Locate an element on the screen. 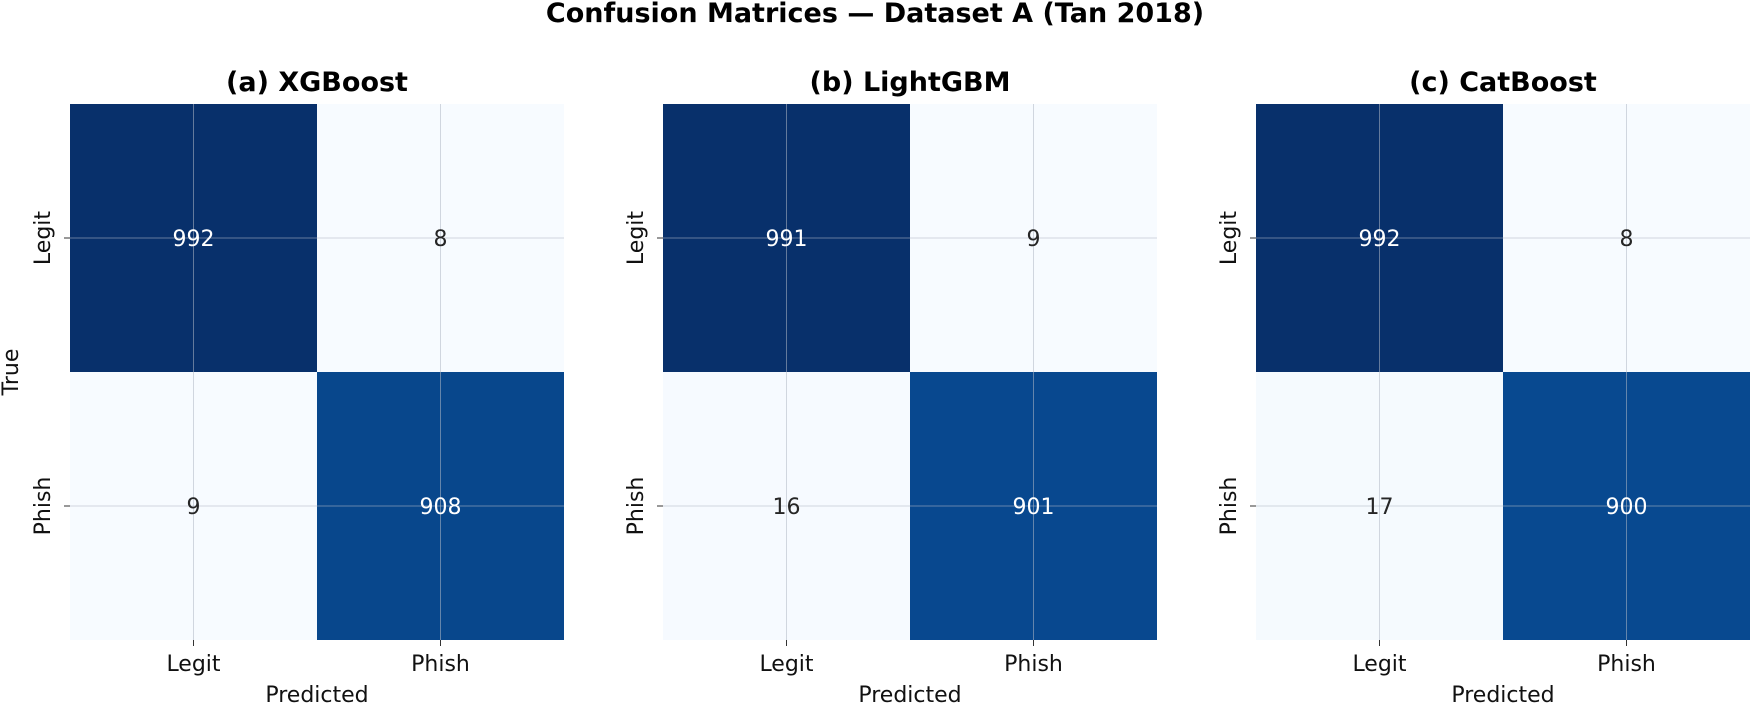 This screenshot has height=706, width=1751. cell-value-label: 16 is located at coordinates (787, 507).